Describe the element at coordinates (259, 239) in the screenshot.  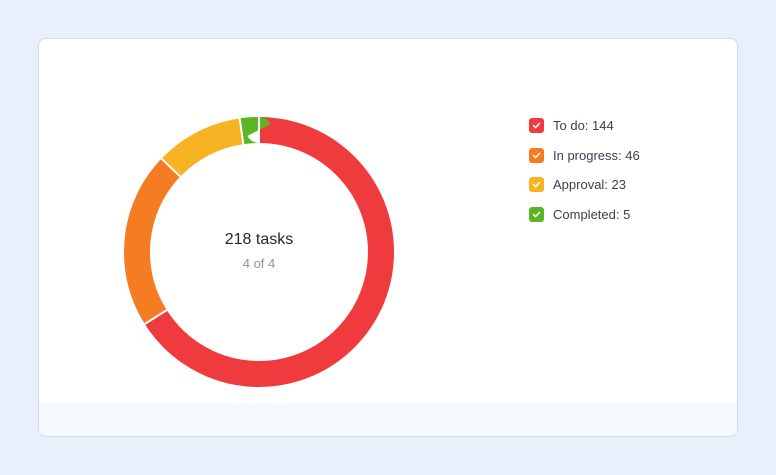
I see `donut-center-title: 218 tasks` at that location.